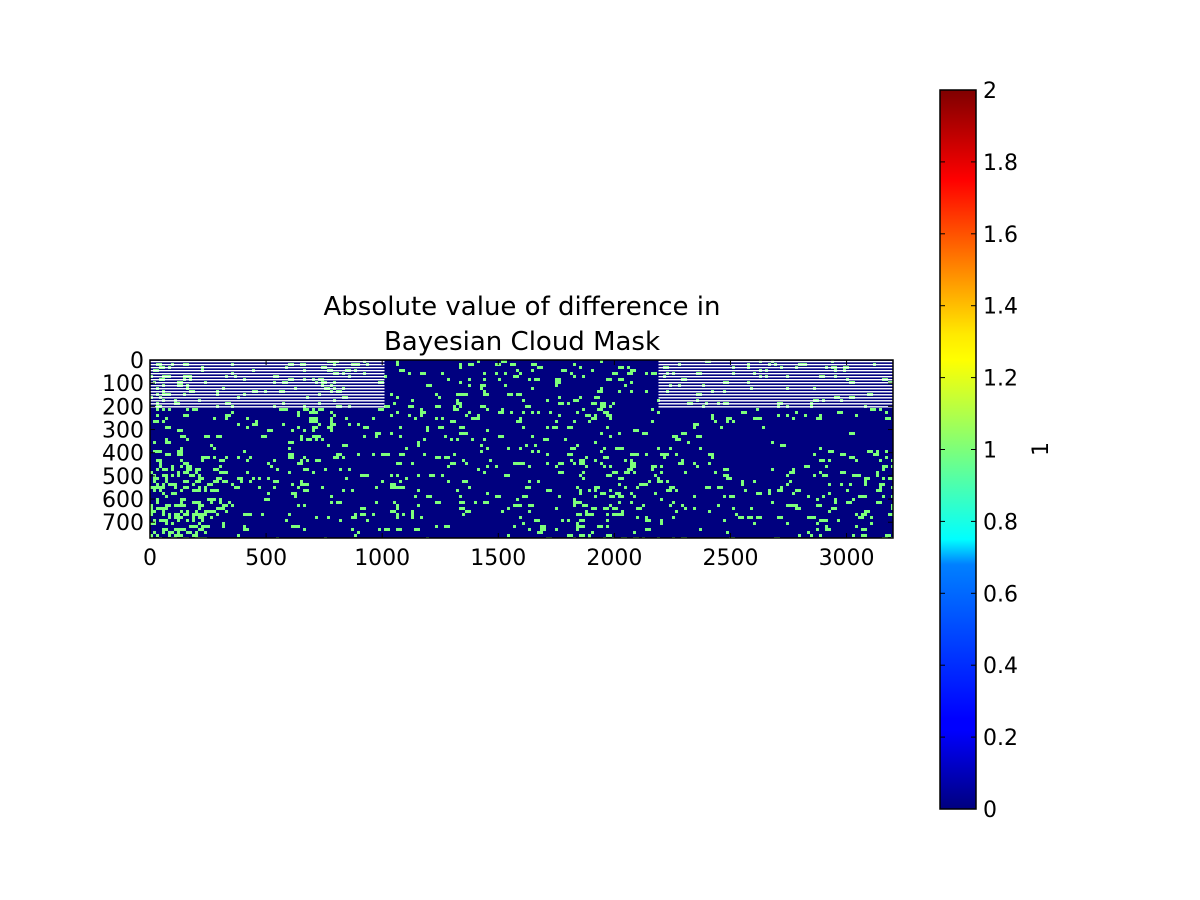 The height and width of the screenshot is (900, 1200). What do you see at coordinates (996, 451) in the screenshot?
I see `colorbar: 0 0.2 0.4 0.6 0.8 1 1.2 1.4 1.6 1.8 2 1` at bounding box center [996, 451].